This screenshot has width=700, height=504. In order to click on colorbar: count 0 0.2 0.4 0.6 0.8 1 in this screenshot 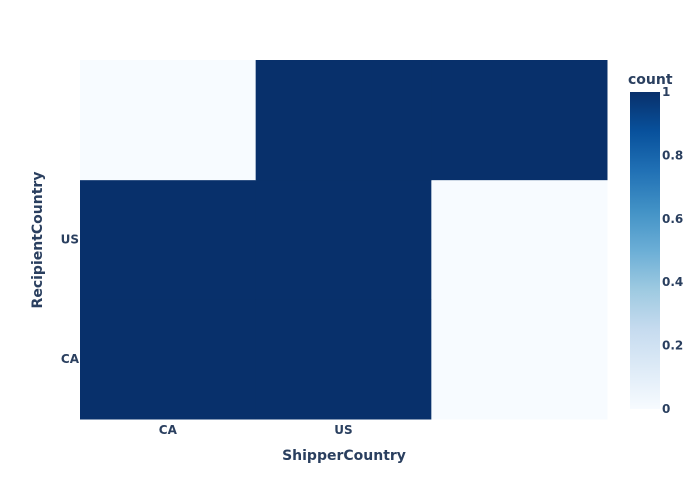, I will do `click(655, 244)`.